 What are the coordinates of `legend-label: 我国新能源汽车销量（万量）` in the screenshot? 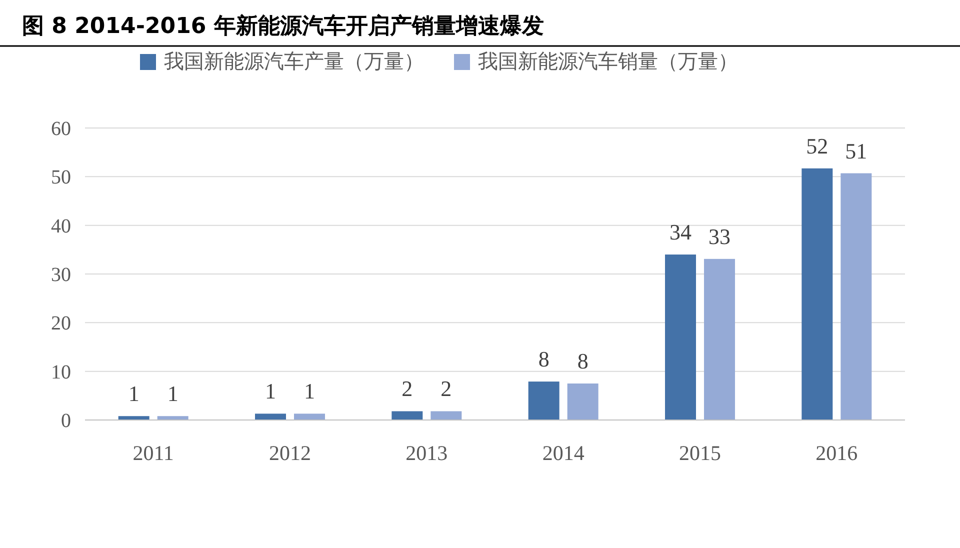 It's located at (608, 61).